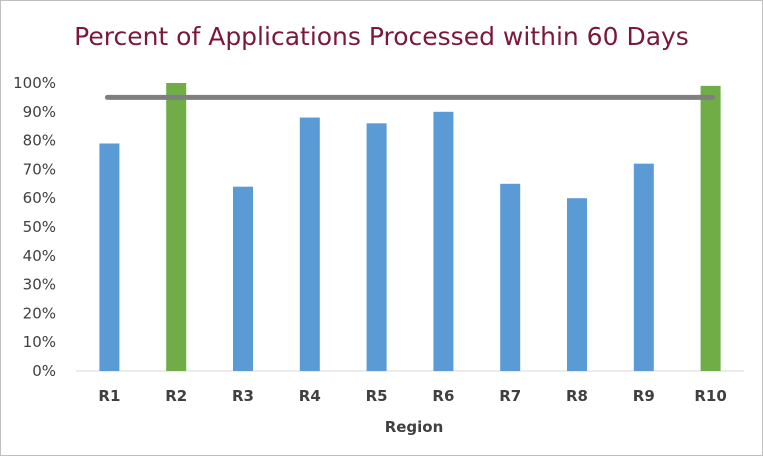 Image resolution: width=763 pixels, height=456 pixels. What do you see at coordinates (109, 396) in the screenshot?
I see `x-tick-label: R1` at bounding box center [109, 396].